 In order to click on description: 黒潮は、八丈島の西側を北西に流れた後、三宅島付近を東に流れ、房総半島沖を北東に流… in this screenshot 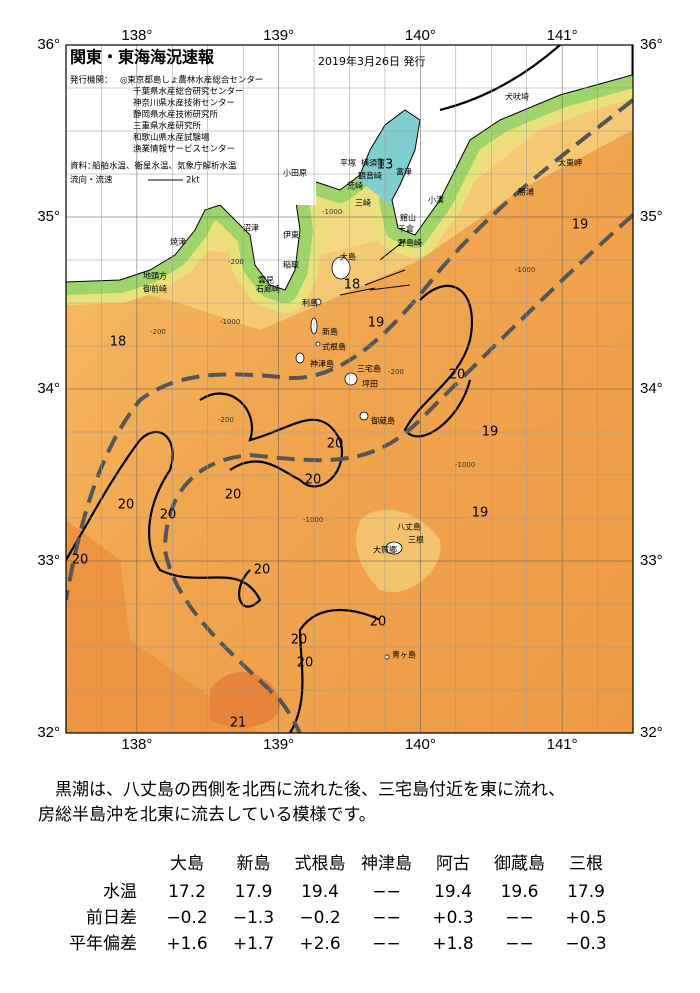, I will do `click(301, 802)`.